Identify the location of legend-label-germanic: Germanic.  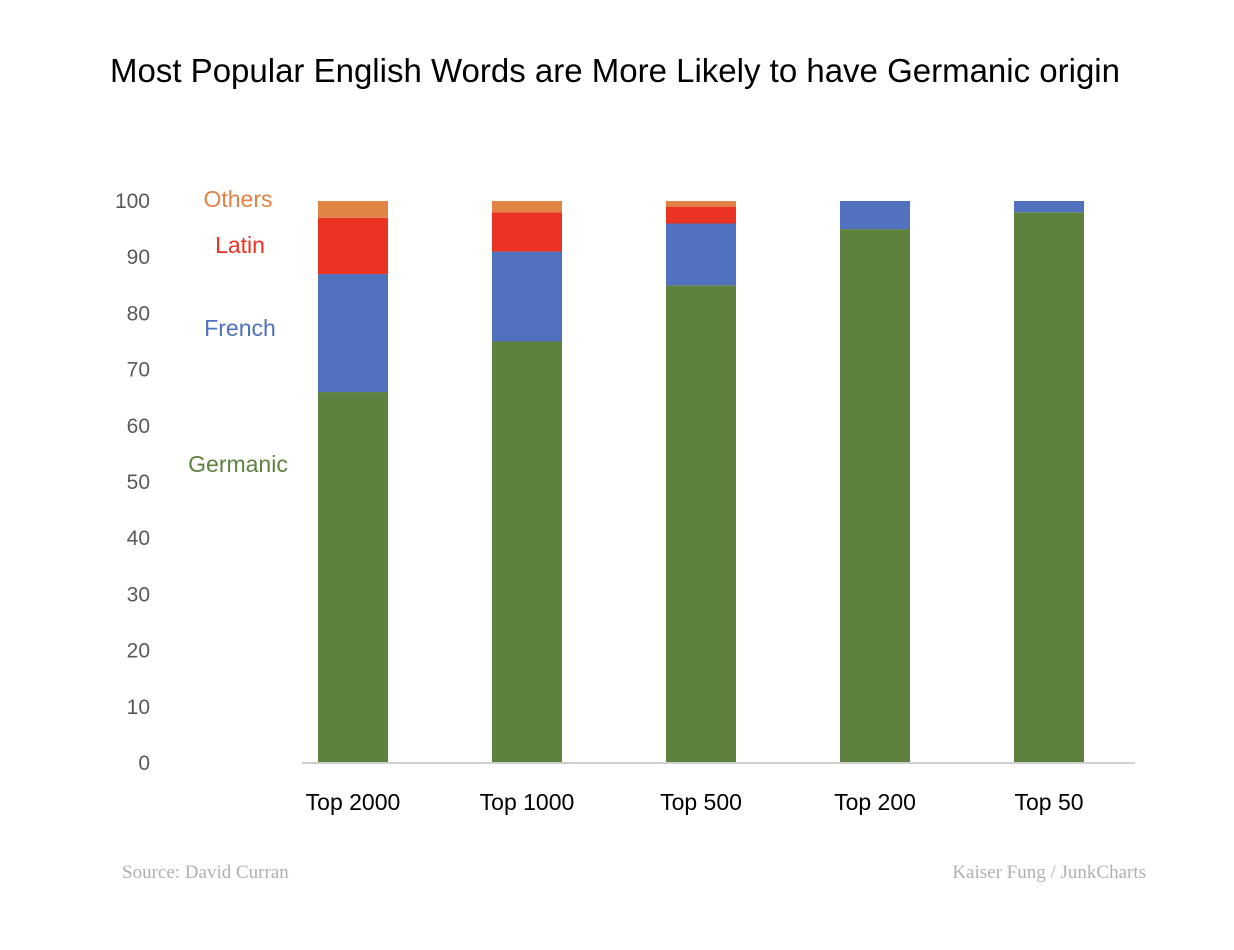
(238, 464).